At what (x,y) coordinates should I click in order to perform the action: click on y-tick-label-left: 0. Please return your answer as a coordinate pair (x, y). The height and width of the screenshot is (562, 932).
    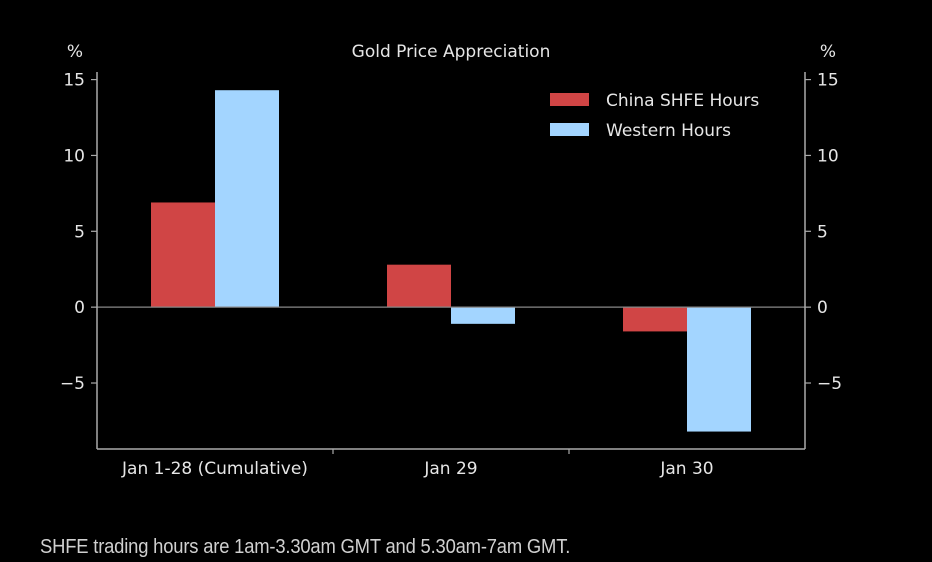
    Looking at the image, I should click on (79, 308).